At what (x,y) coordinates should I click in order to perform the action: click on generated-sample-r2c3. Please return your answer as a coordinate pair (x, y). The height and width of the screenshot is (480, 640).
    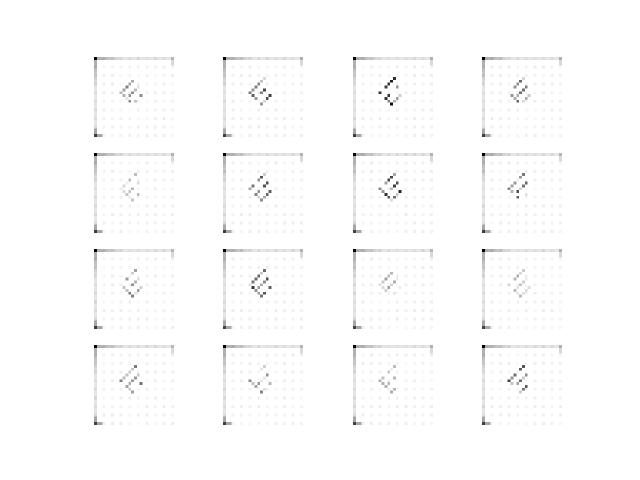
    Looking at the image, I should click on (522, 289).